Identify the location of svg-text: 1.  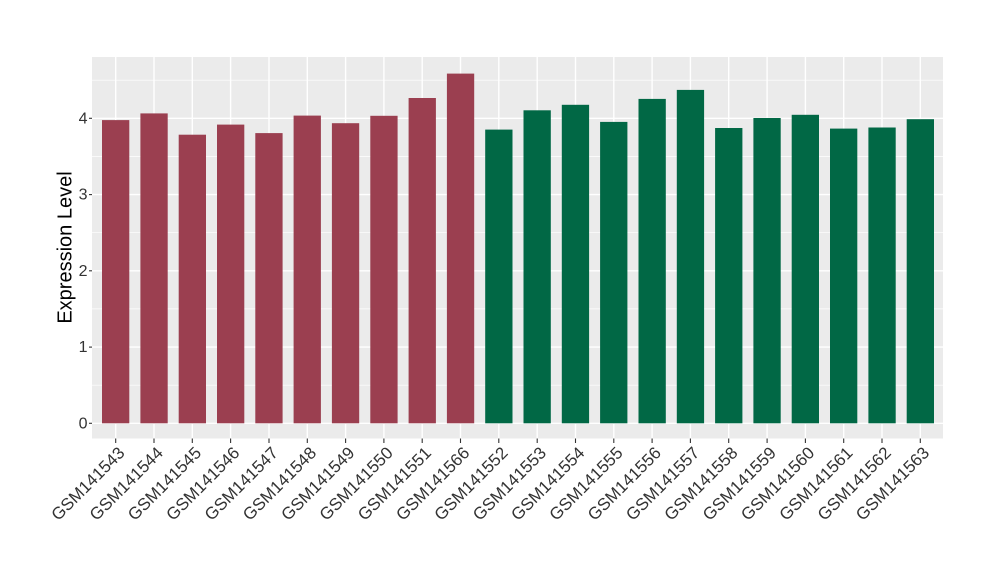
(83, 347).